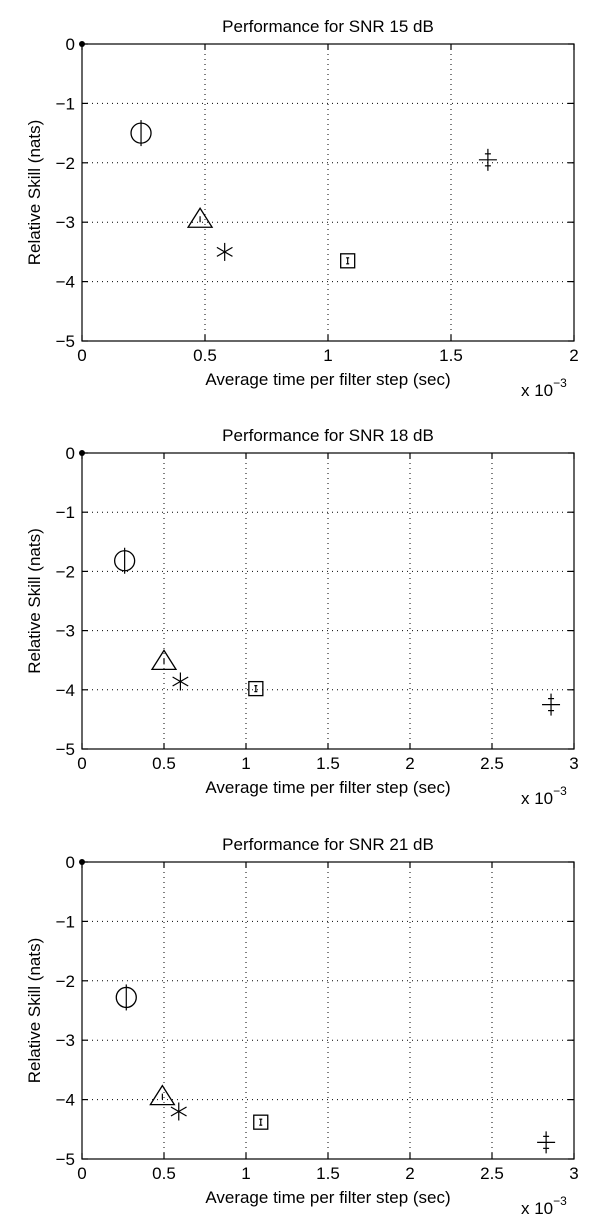  Describe the element at coordinates (328, 844) in the screenshot. I see `chart-title: Performance for SNR 21 dB` at that location.